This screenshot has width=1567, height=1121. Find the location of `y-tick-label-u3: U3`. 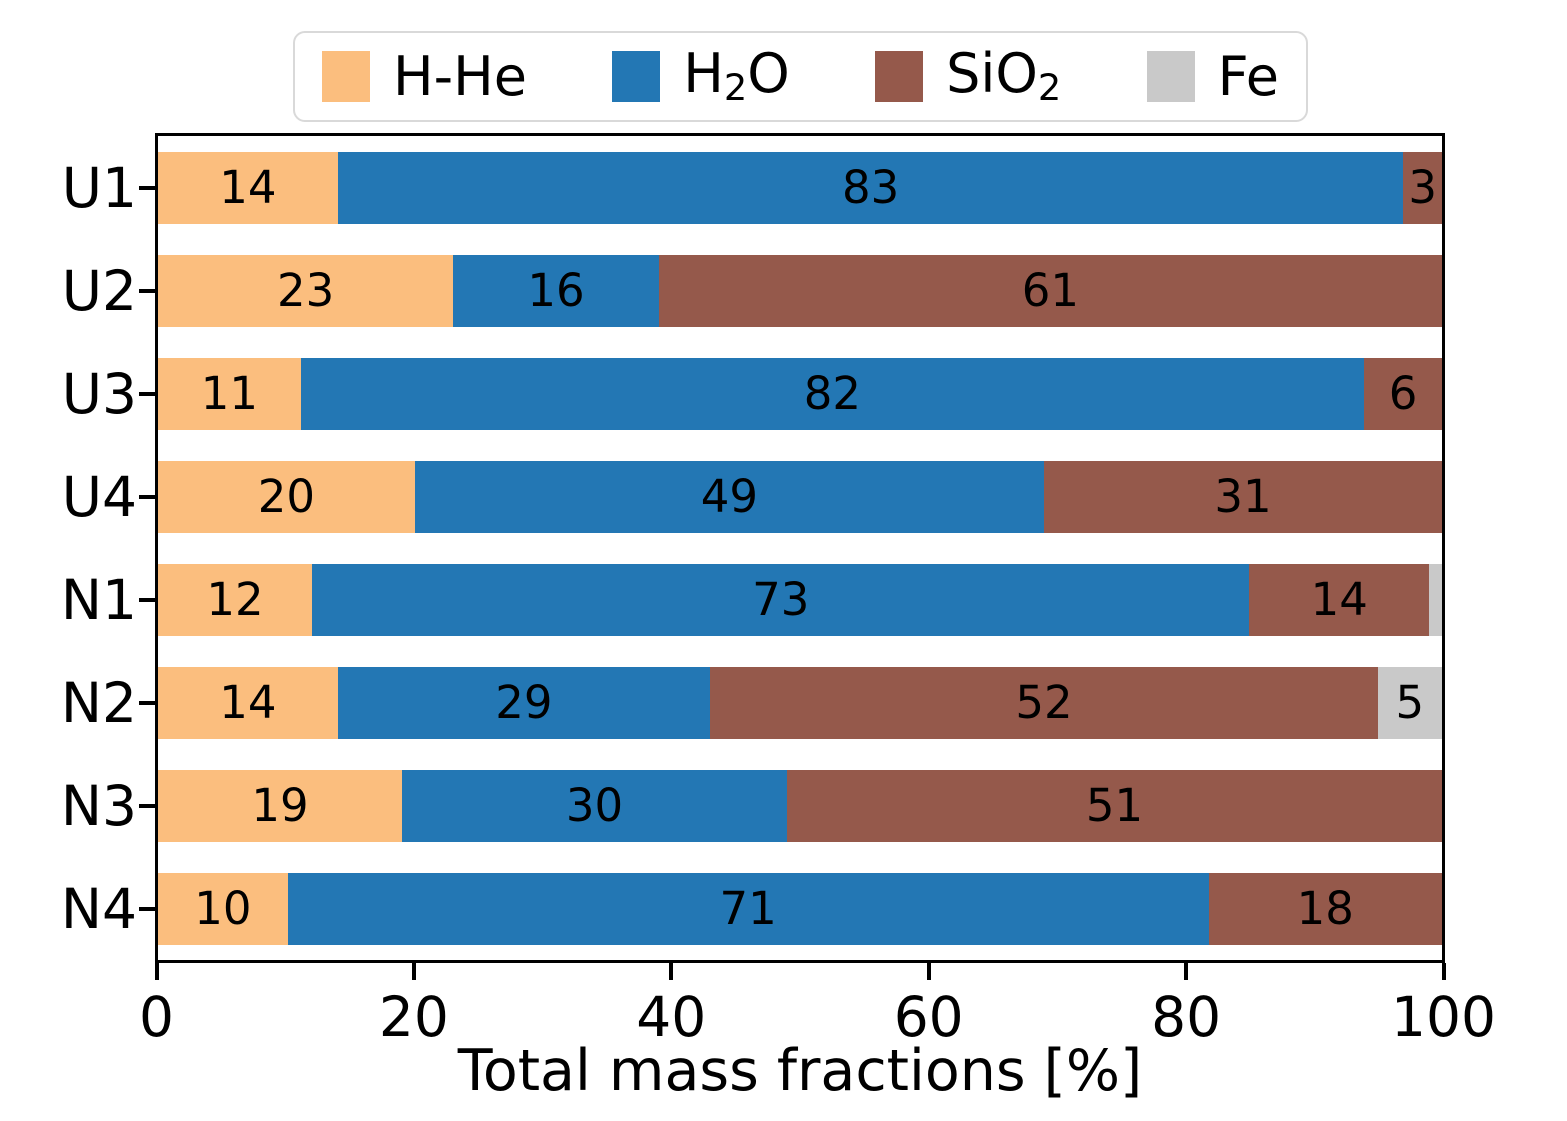

y-tick-label-u3: U3 is located at coordinates (99, 393).